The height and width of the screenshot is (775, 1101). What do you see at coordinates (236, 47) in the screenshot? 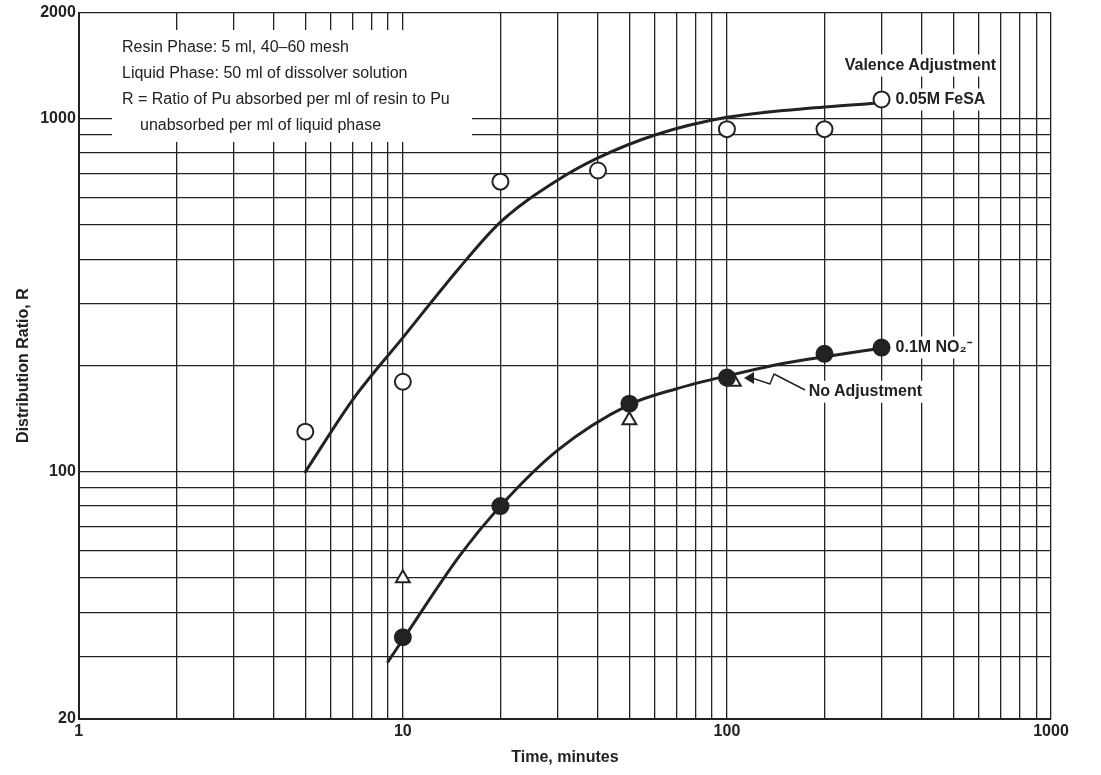
I see `annotation: Resin Phase: 5 ml, 40–60 mesh` at bounding box center [236, 47].